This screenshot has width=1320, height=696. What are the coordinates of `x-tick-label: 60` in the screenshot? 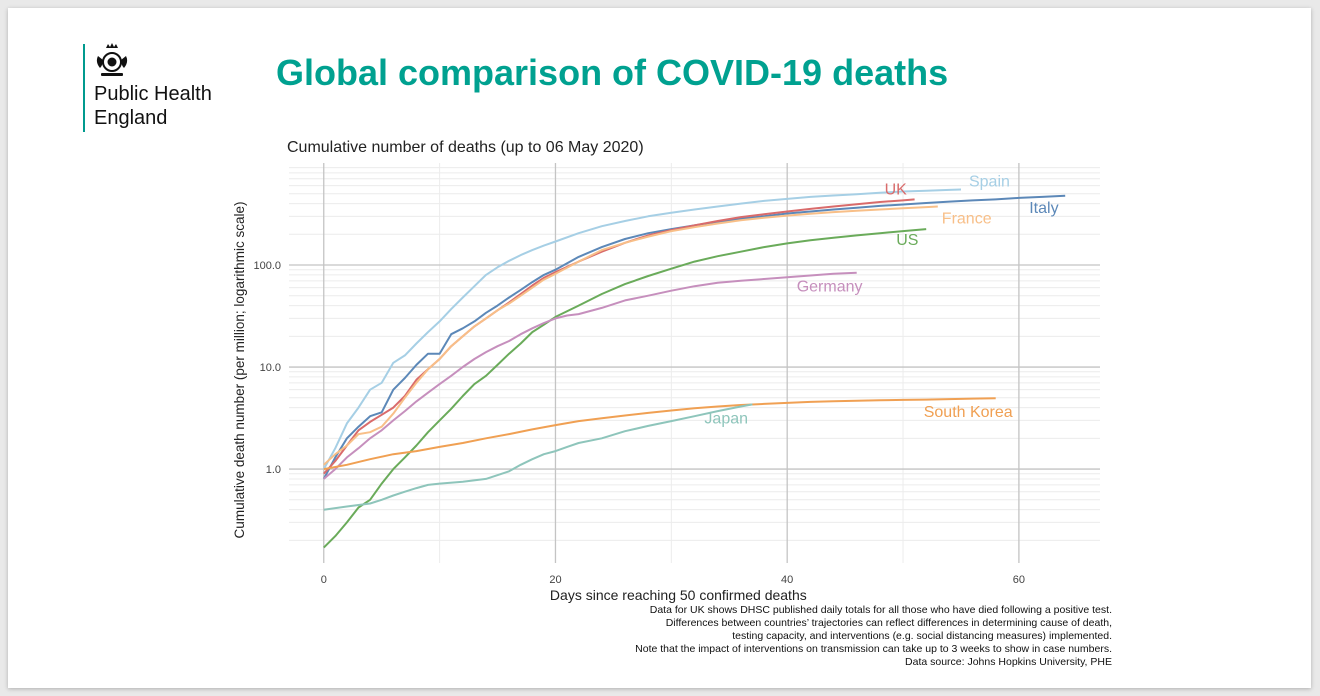 It's located at (1019, 580).